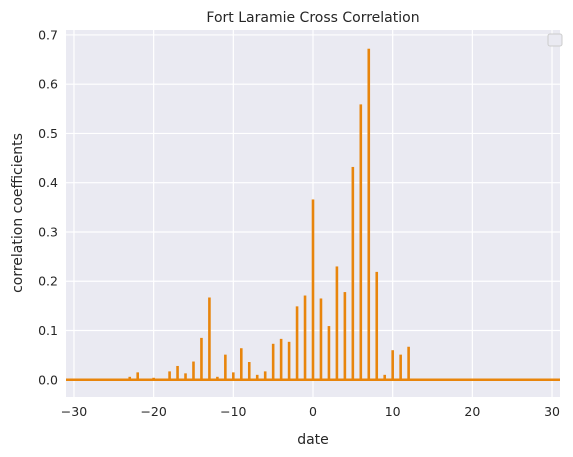 The height and width of the screenshot is (457, 573). What do you see at coordinates (48, 231) in the screenshot?
I see `y-tick-label: 0.3` at bounding box center [48, 231].